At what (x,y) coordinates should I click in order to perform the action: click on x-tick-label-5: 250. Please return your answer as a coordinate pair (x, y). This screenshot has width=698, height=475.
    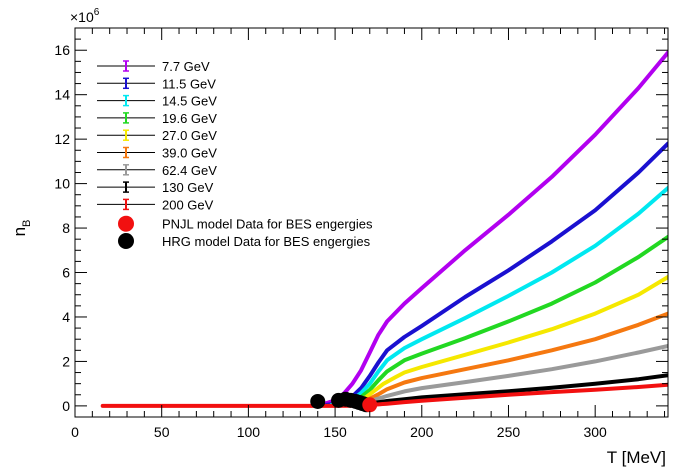
    Looking at the image, I should click on (509, 432).